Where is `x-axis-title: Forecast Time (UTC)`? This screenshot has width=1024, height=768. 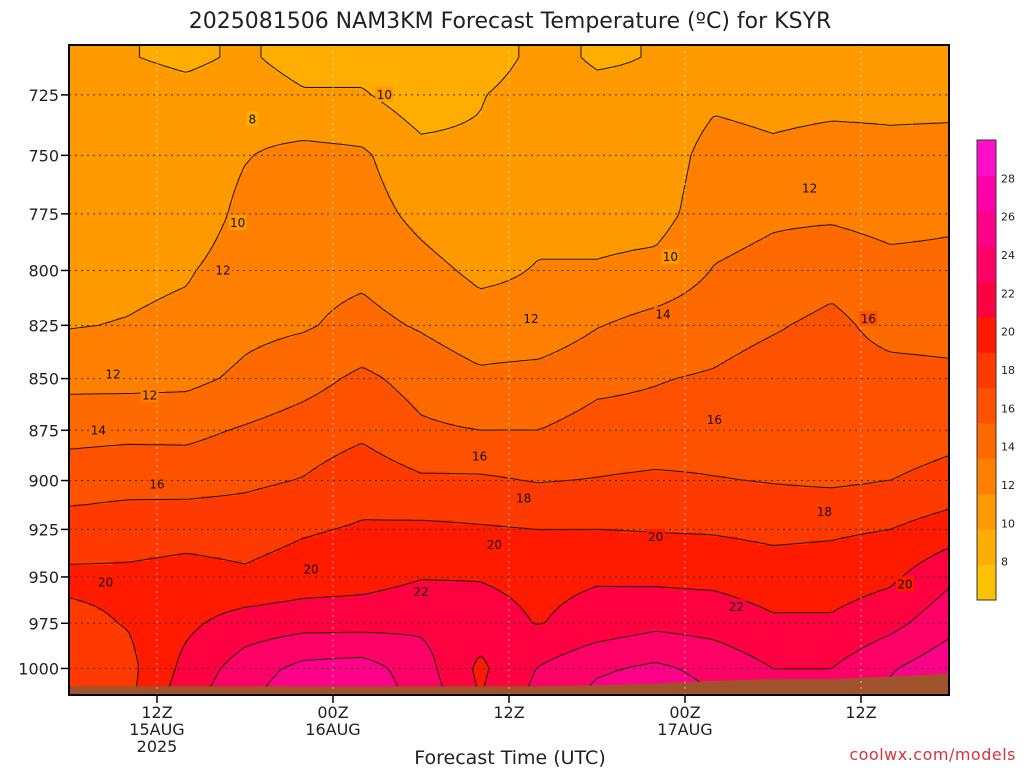 x-axis-title: Forecast Time (UTC) is located at coordinates (509, 757).